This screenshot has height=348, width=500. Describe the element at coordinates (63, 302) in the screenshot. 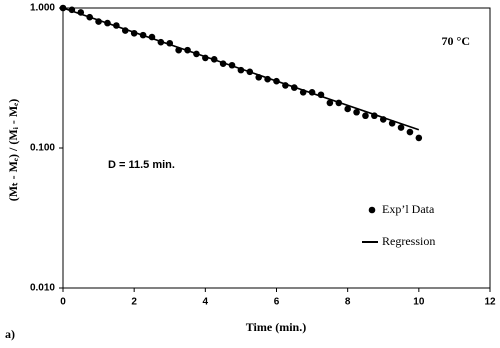

I see `x-tick-label: 0` at that location.